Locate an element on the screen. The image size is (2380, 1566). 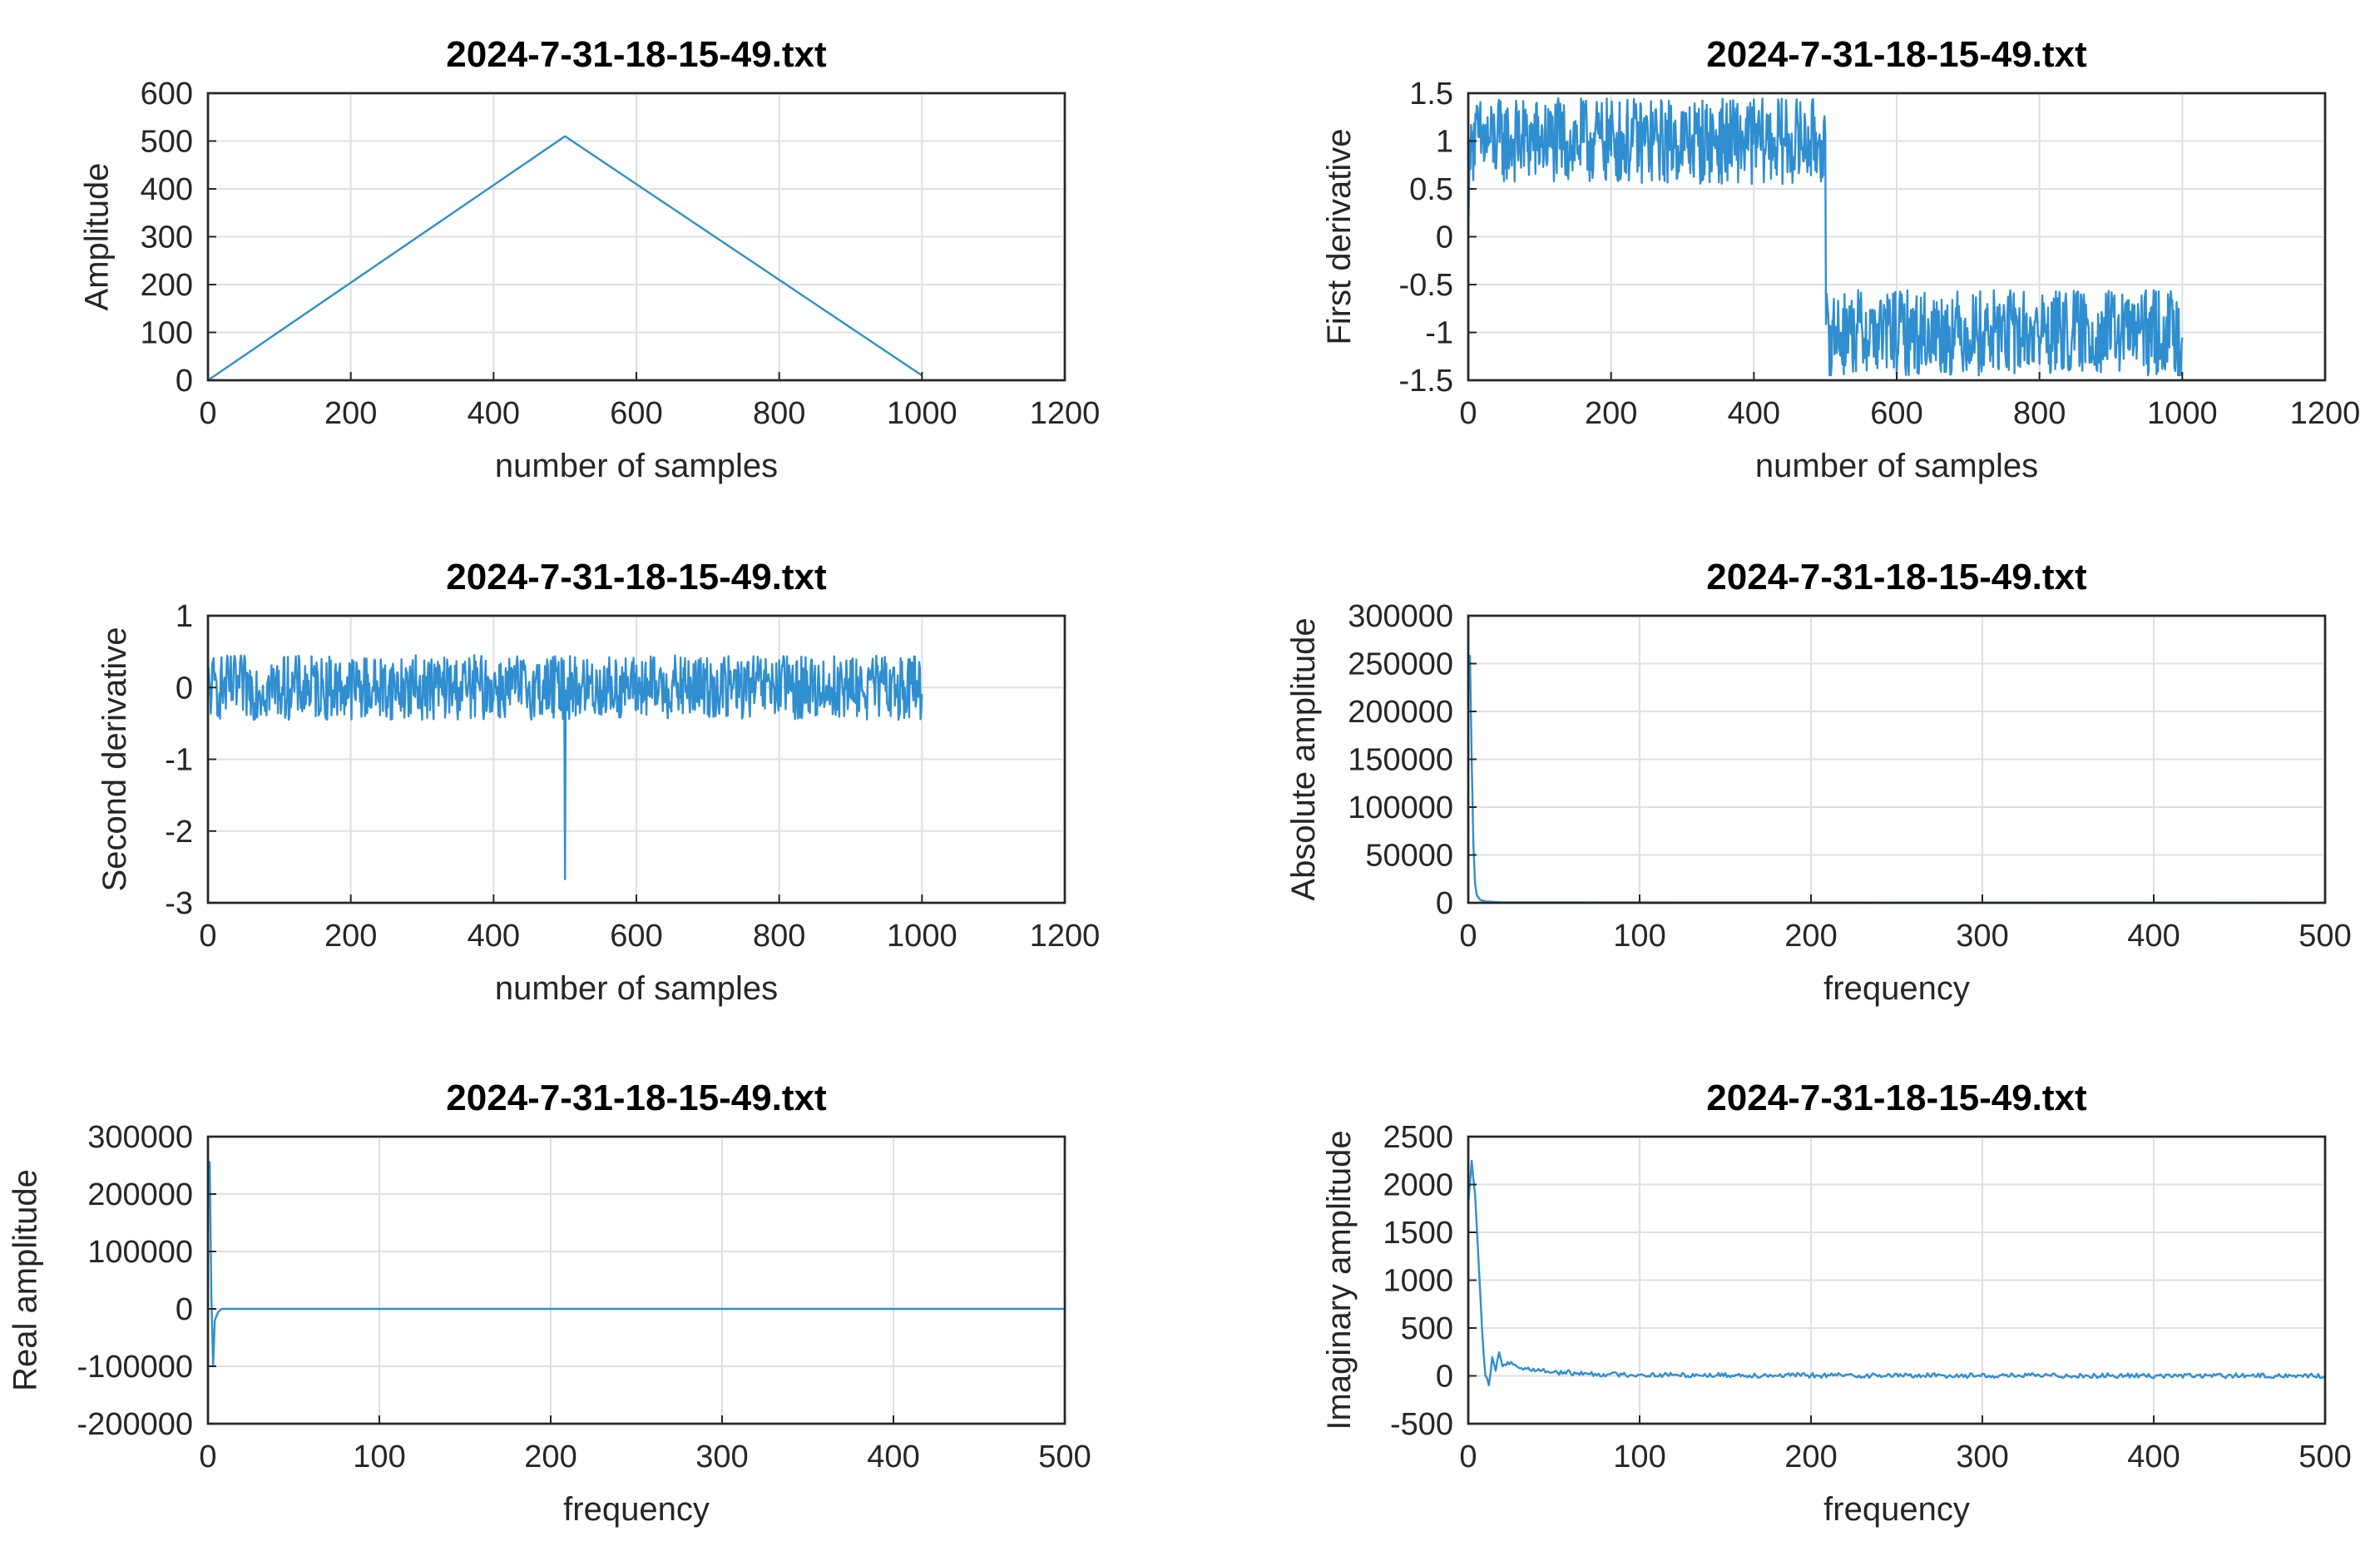
y-tick-label: 200 is located at coordinates (167, 285).